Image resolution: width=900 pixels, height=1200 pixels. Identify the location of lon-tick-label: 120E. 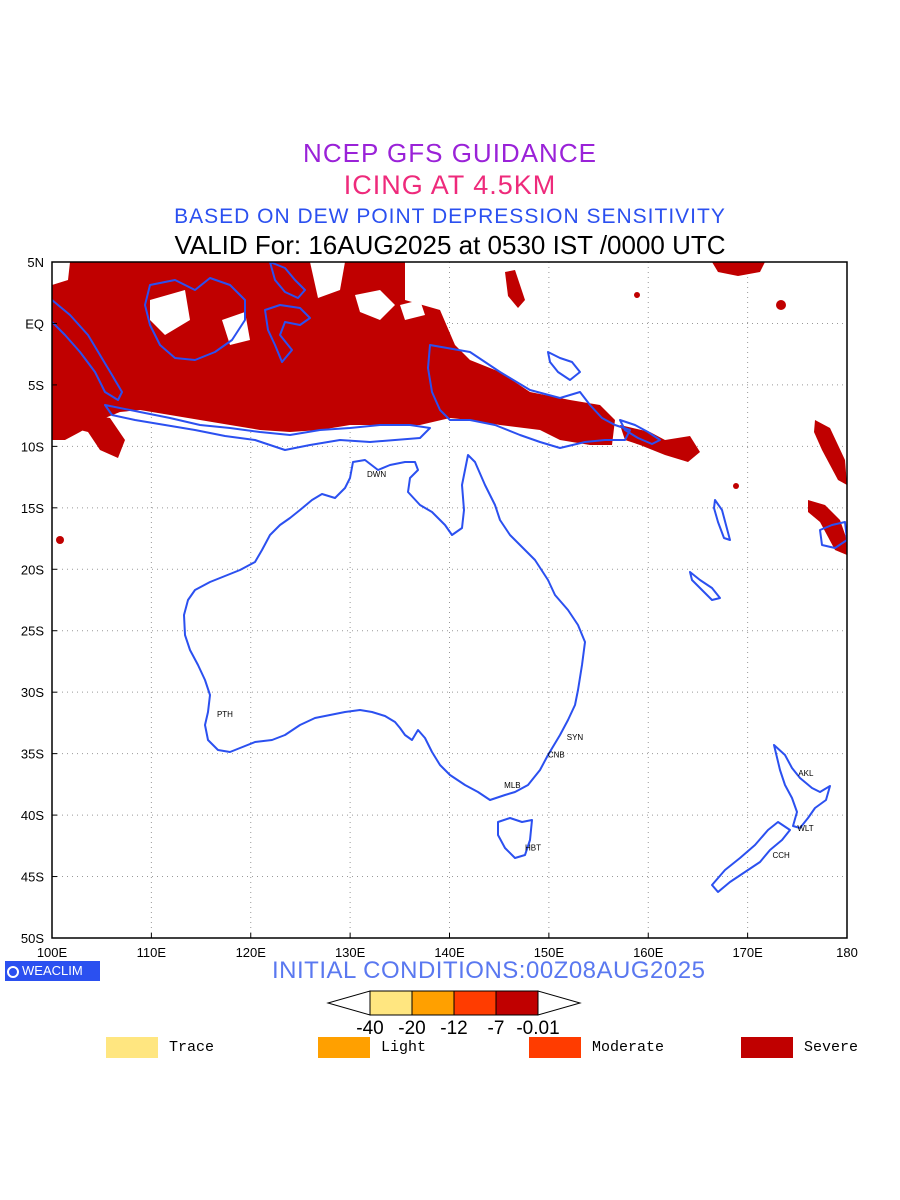
(251, 952).